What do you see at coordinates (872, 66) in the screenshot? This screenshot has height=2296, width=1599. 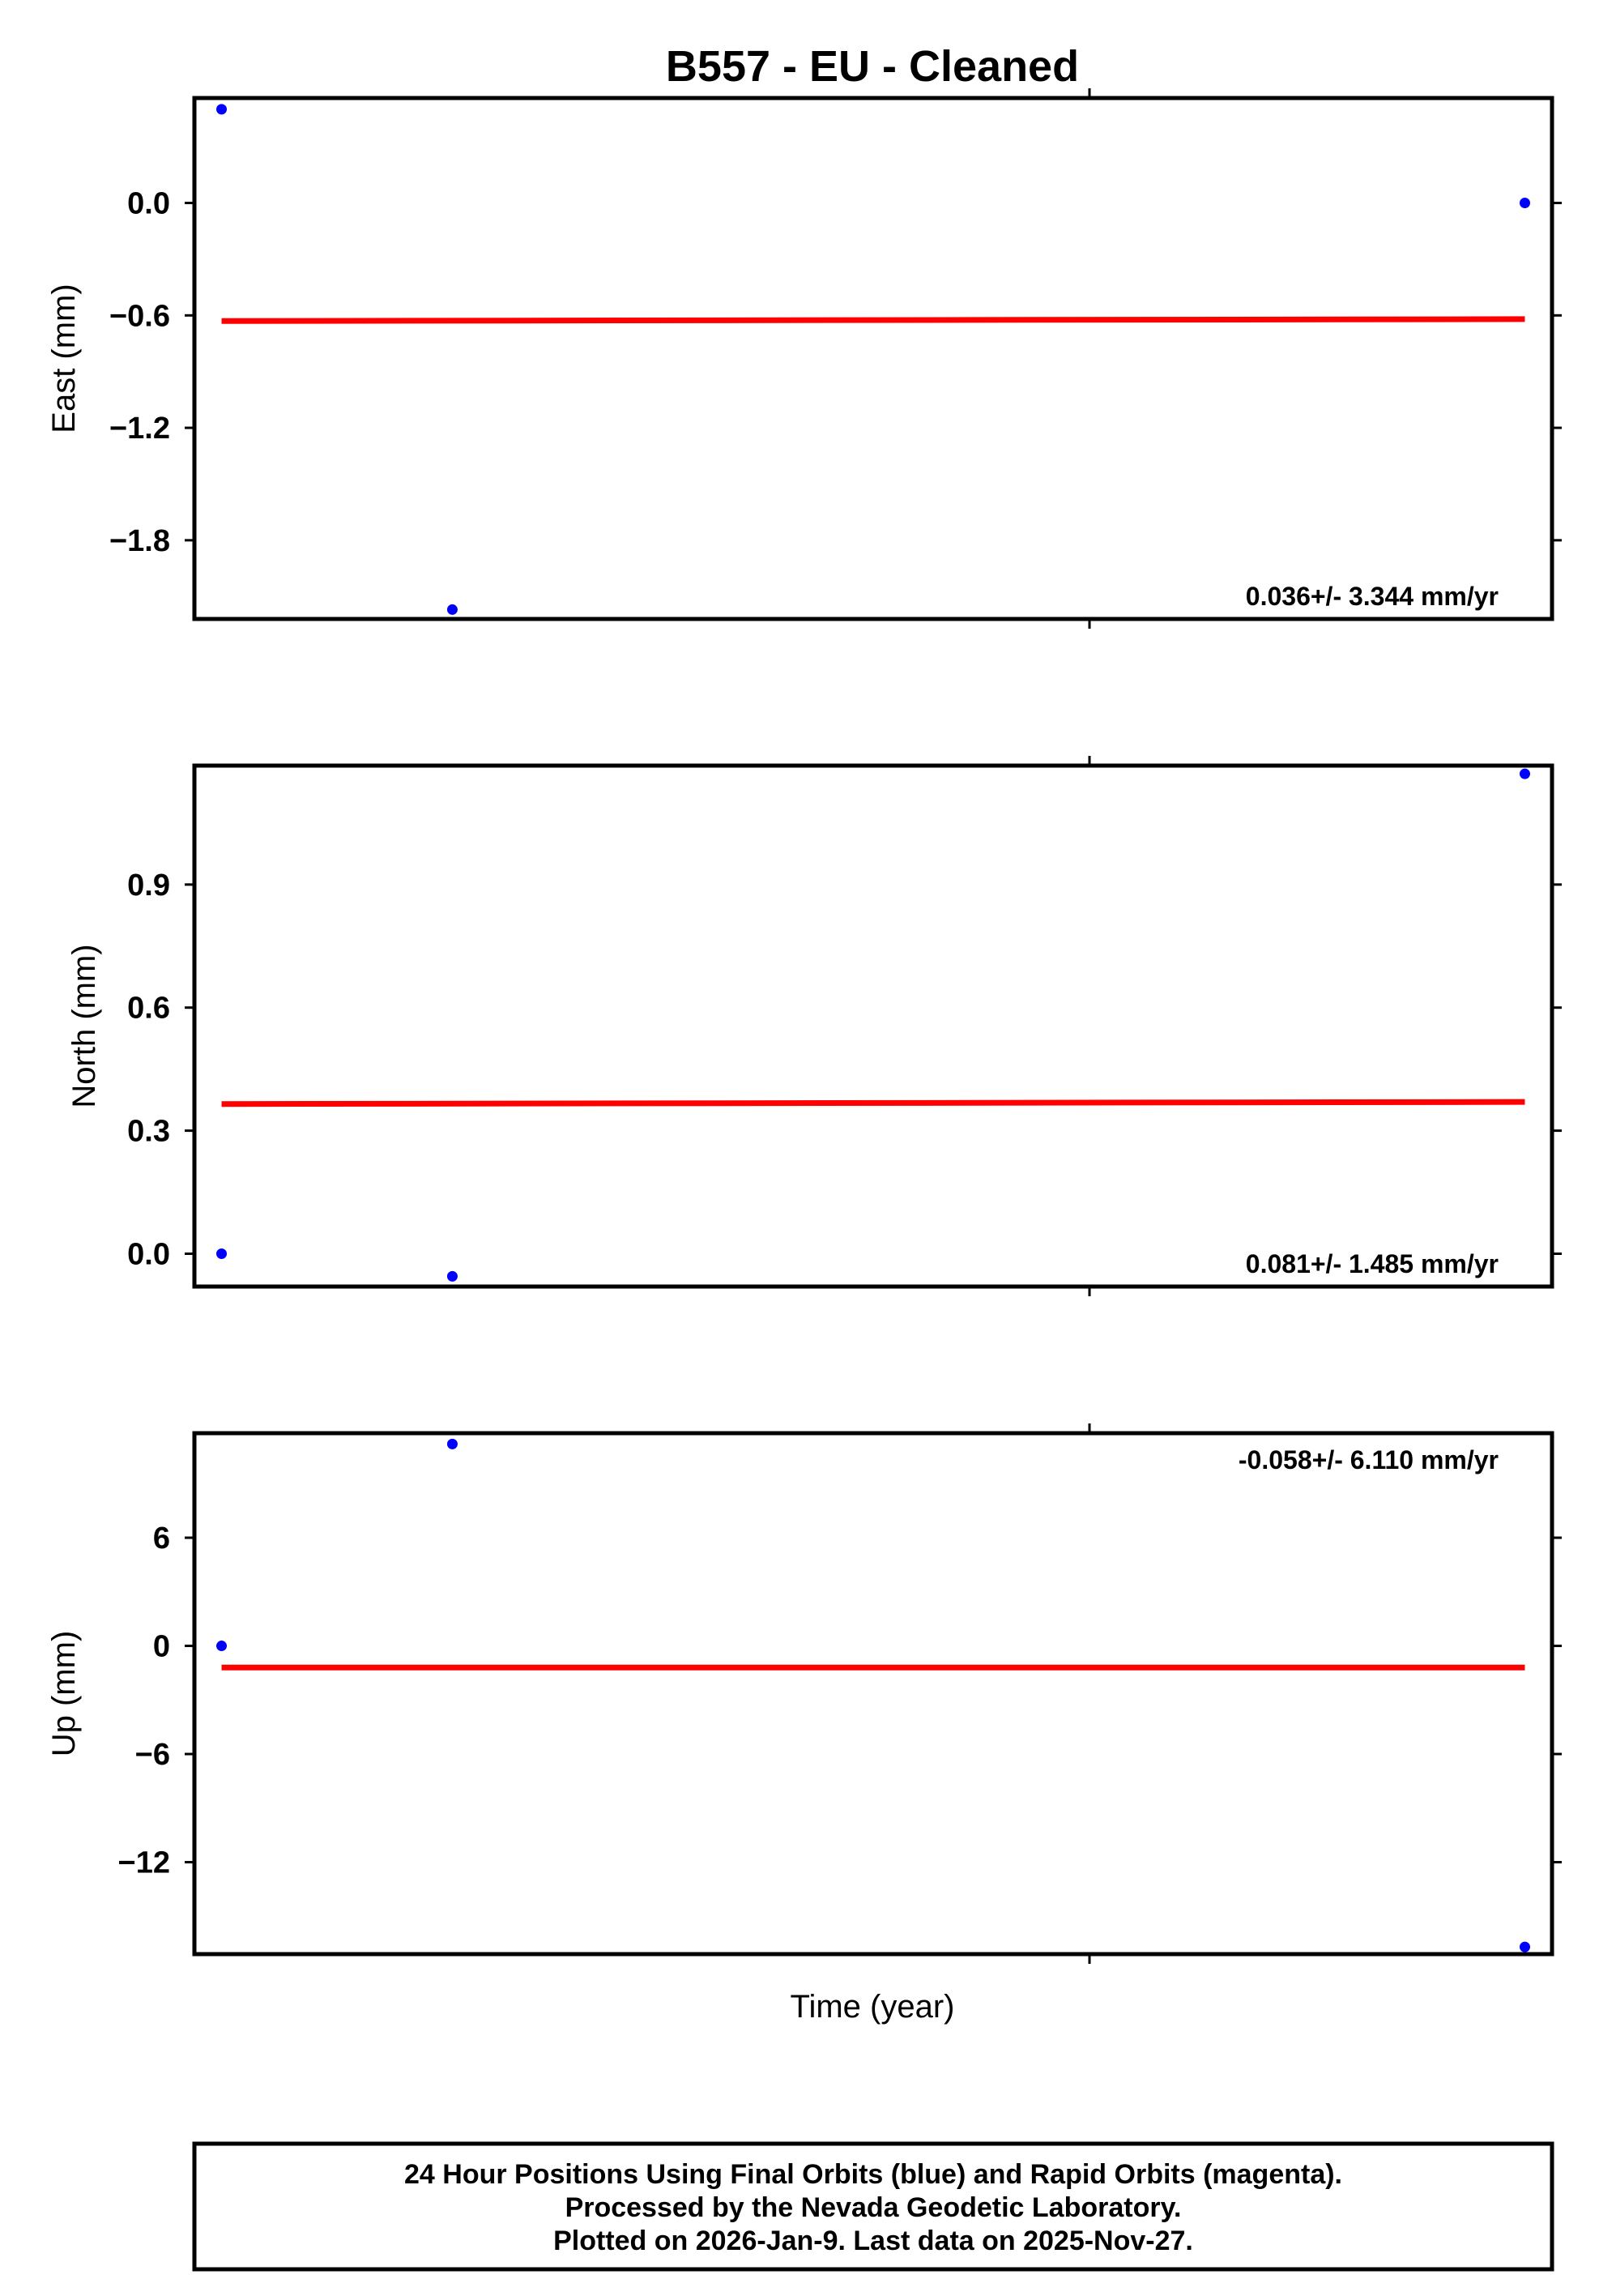 I see `chart-title: B557 - EU - Cleaned` at bounding box center [872, 66].